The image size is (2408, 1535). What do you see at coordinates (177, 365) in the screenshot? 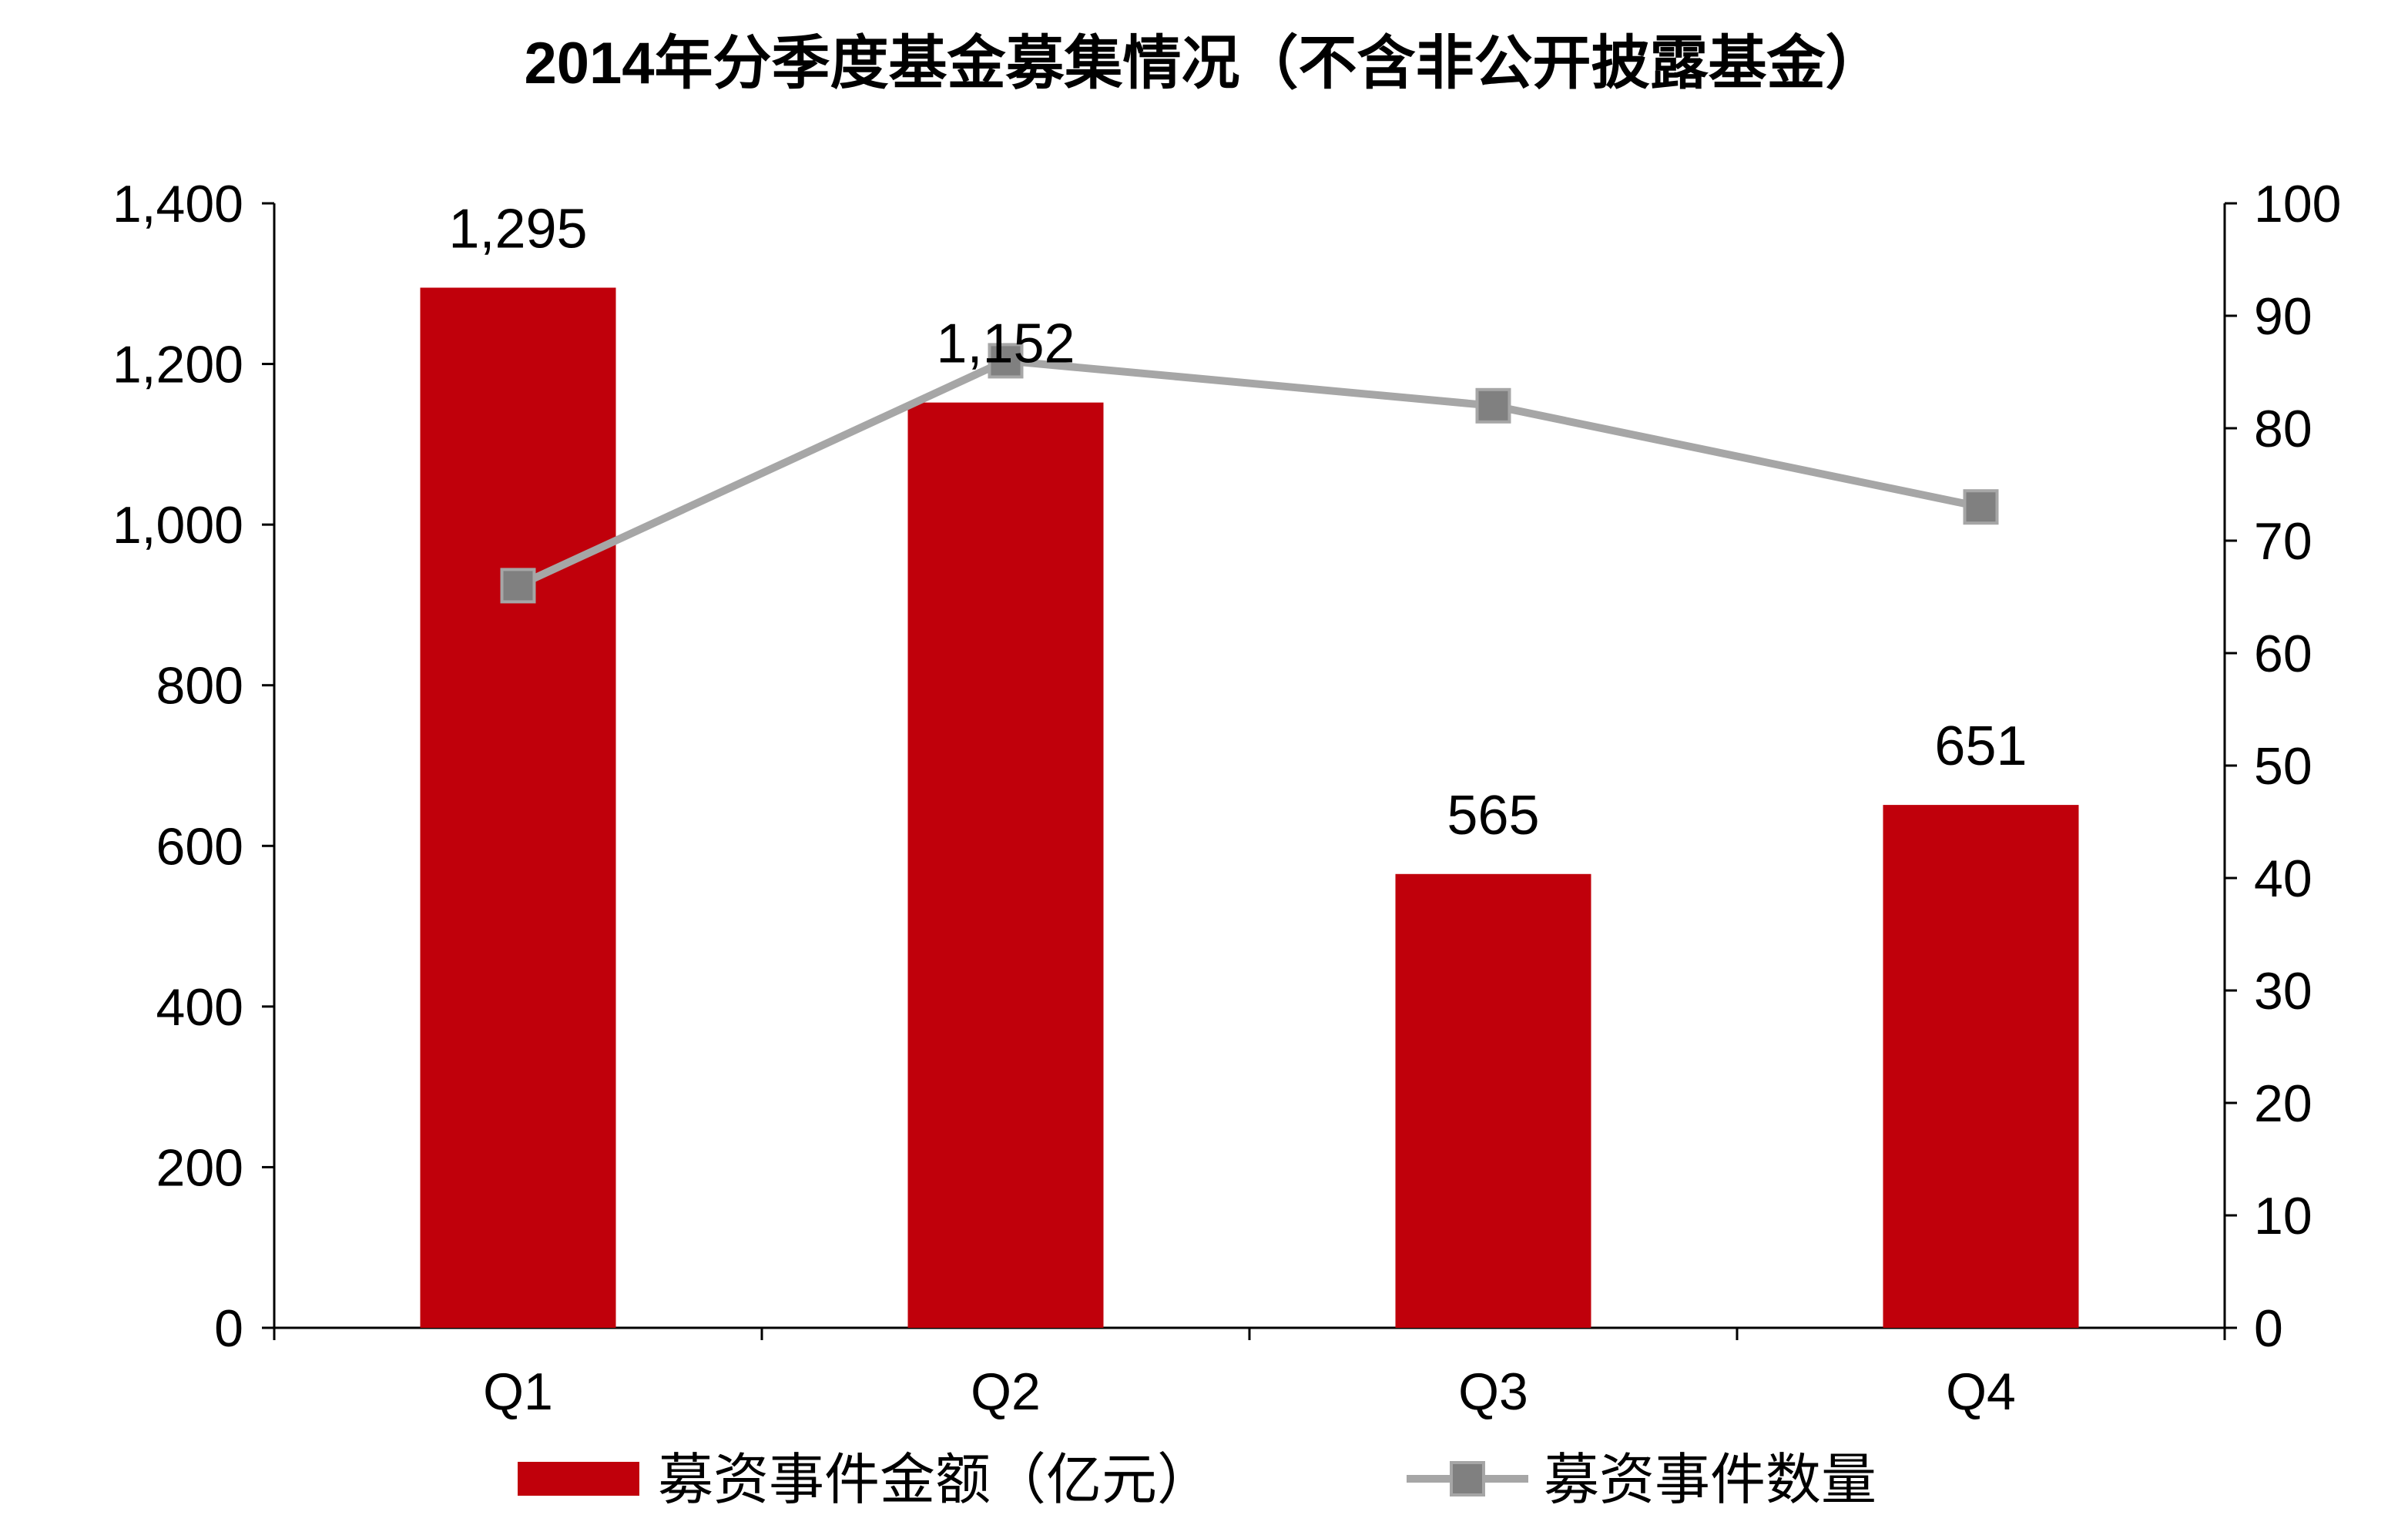
I see `y-left-tick-label: 1,200` at bounding box center [177, 365].